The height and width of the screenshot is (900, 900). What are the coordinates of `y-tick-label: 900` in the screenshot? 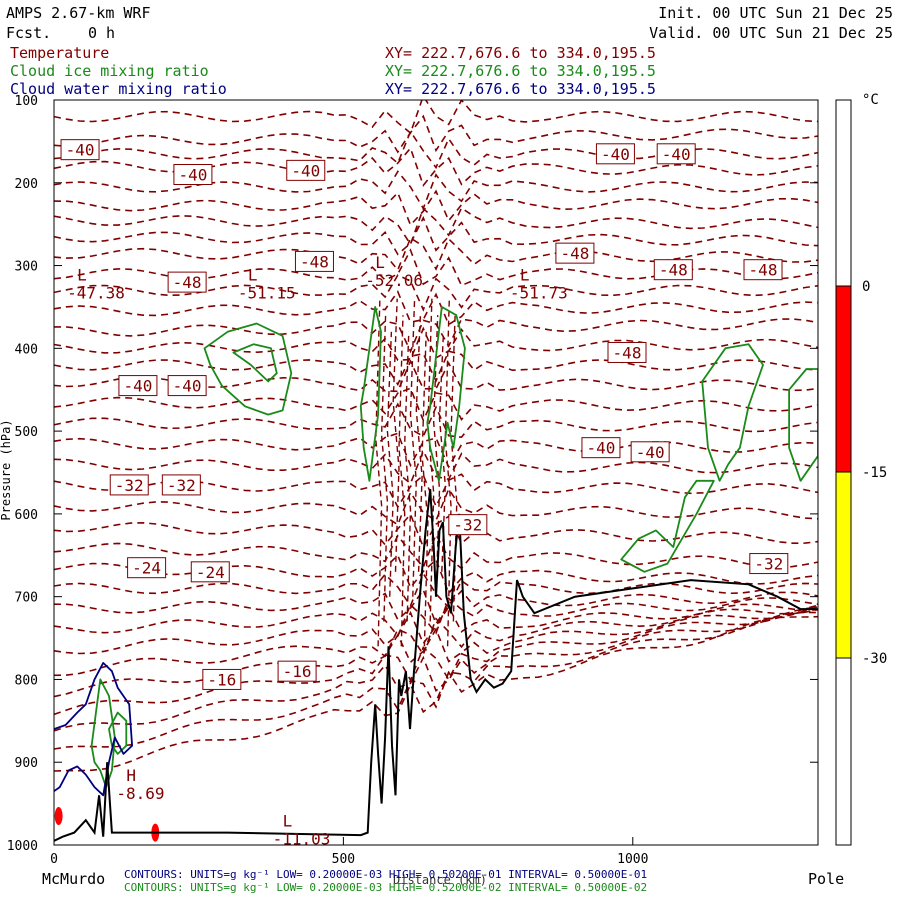 It's located at (26, 763).